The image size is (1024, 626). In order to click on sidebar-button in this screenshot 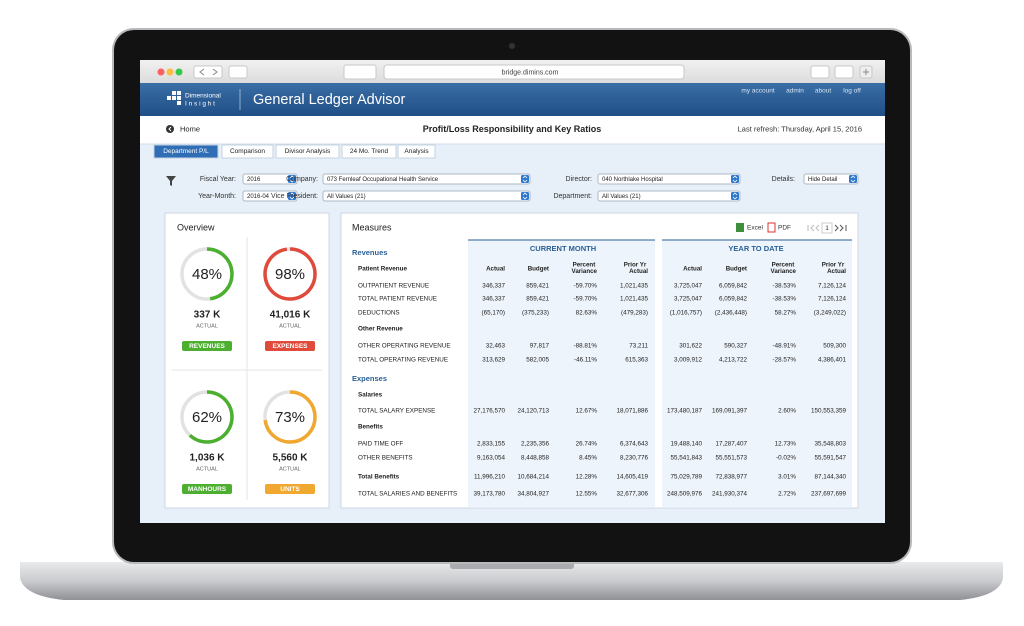, I will do `click(238, 72)`.